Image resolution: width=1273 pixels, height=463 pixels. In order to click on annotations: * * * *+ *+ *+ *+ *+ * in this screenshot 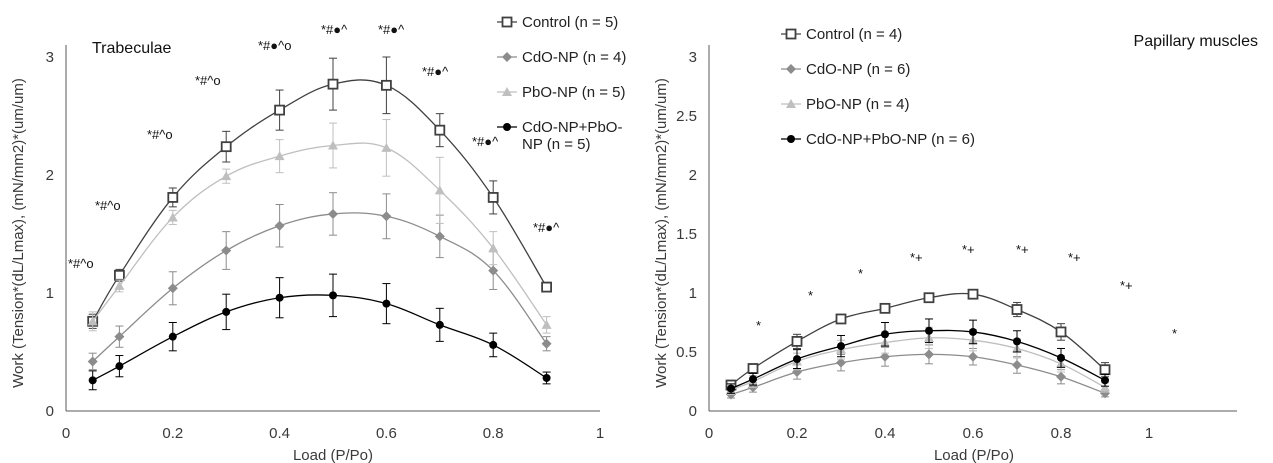, I will do `click(966, 291)`.